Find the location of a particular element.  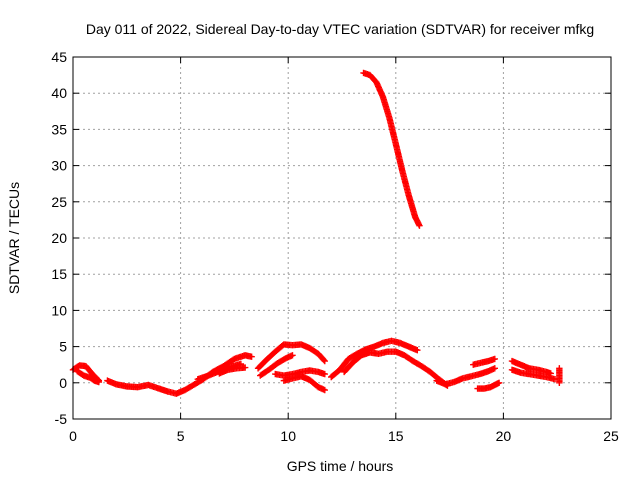

x-tick-label: 15 is located at coordinates (396, 436).